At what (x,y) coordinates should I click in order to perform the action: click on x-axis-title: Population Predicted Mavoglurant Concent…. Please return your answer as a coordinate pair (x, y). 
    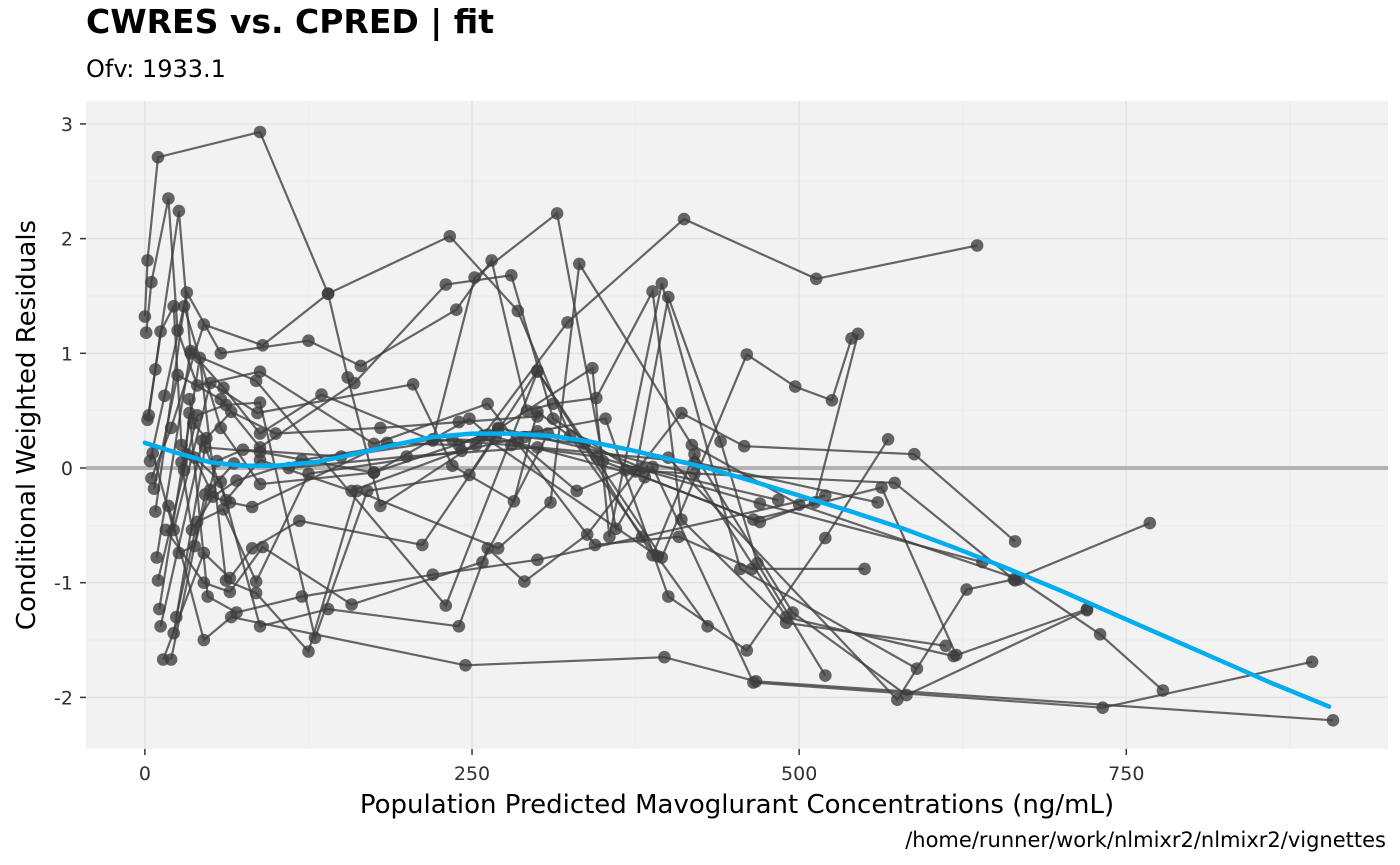
    Looking at the image, I should click on (737, 805).